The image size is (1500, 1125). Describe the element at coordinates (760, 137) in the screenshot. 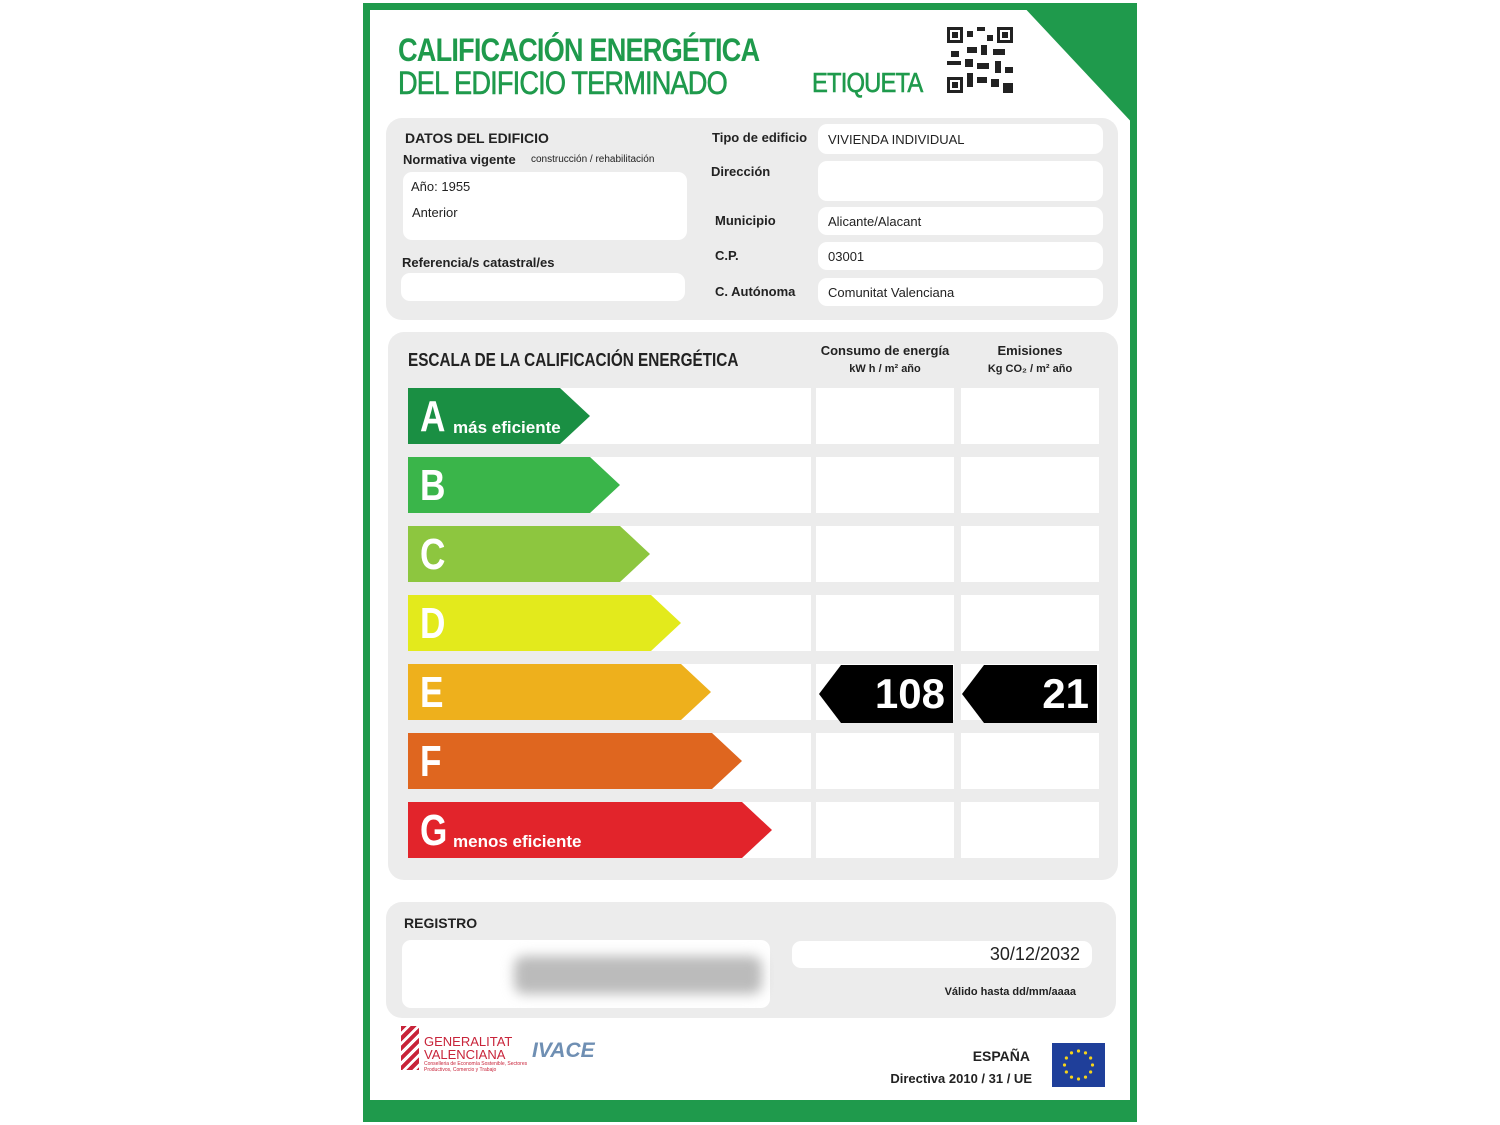

I see `field-label-tipo: Tipo de edificio` at that location.